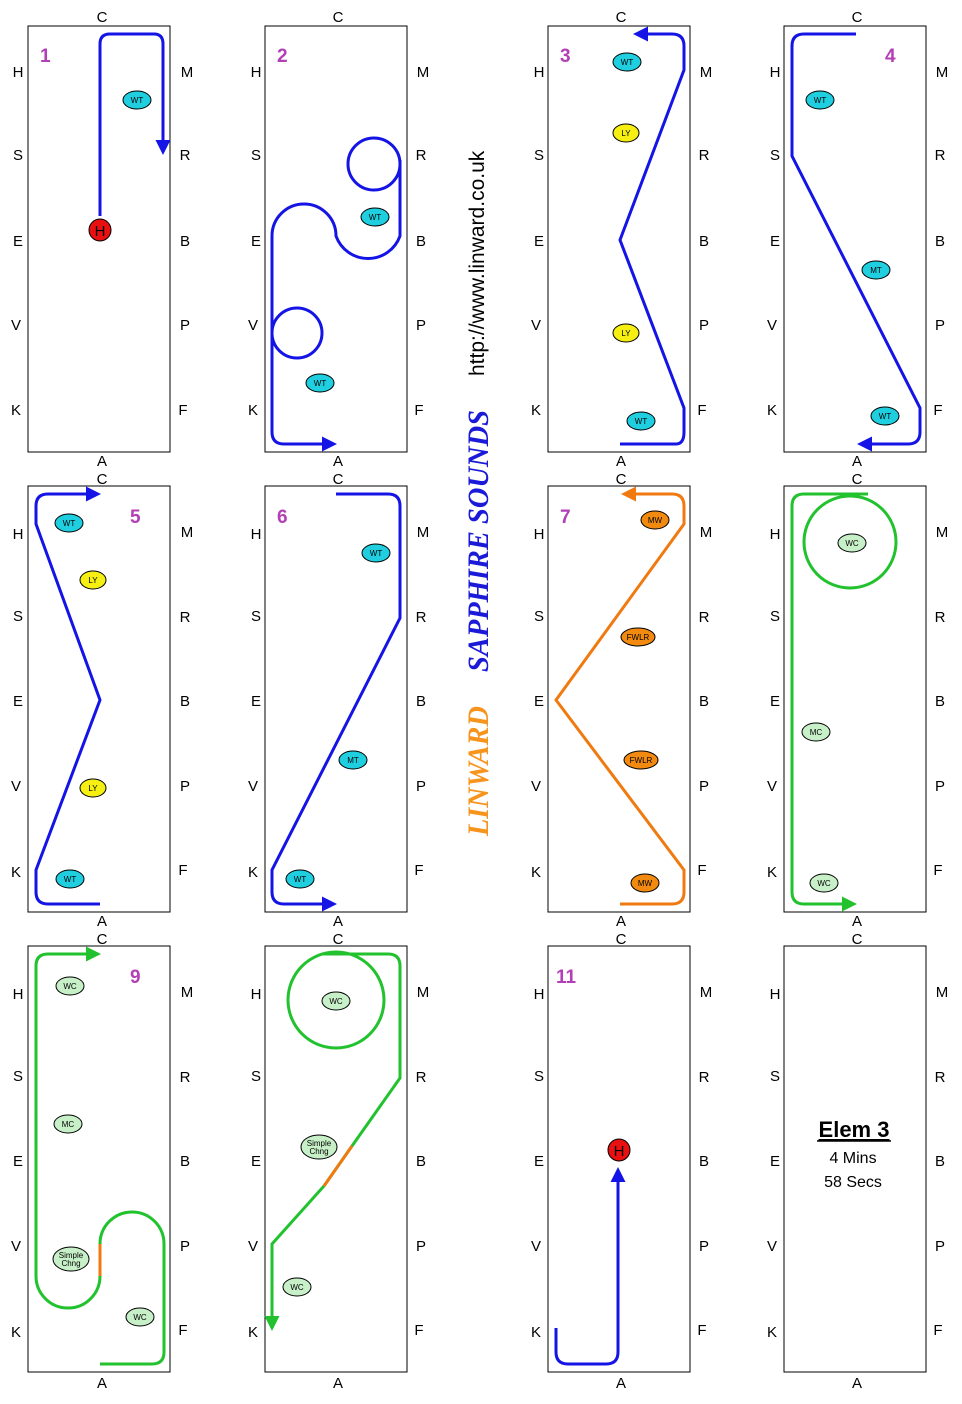 Image resolution: width=962 pixels, height=1404 pixels. I want to click on website-url: http://www.linward.co.uk, so click(477, 263).